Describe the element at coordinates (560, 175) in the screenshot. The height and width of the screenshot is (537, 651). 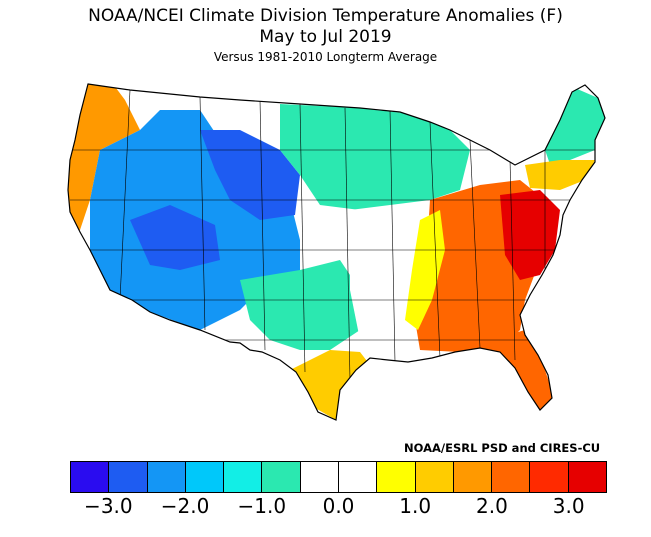
I see `region-northeast-warm` at that location.